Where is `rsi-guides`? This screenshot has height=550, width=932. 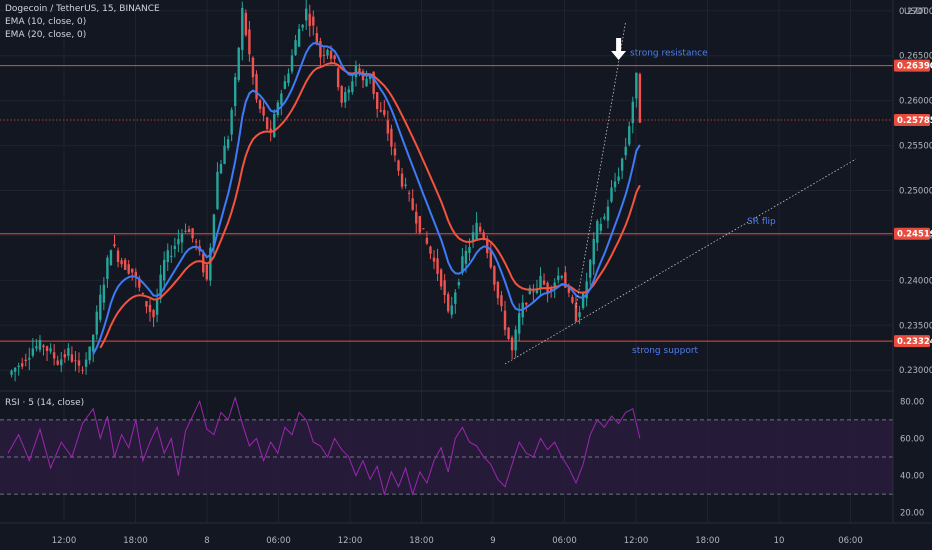
rsi-guides is located at coordinates (446, 457).